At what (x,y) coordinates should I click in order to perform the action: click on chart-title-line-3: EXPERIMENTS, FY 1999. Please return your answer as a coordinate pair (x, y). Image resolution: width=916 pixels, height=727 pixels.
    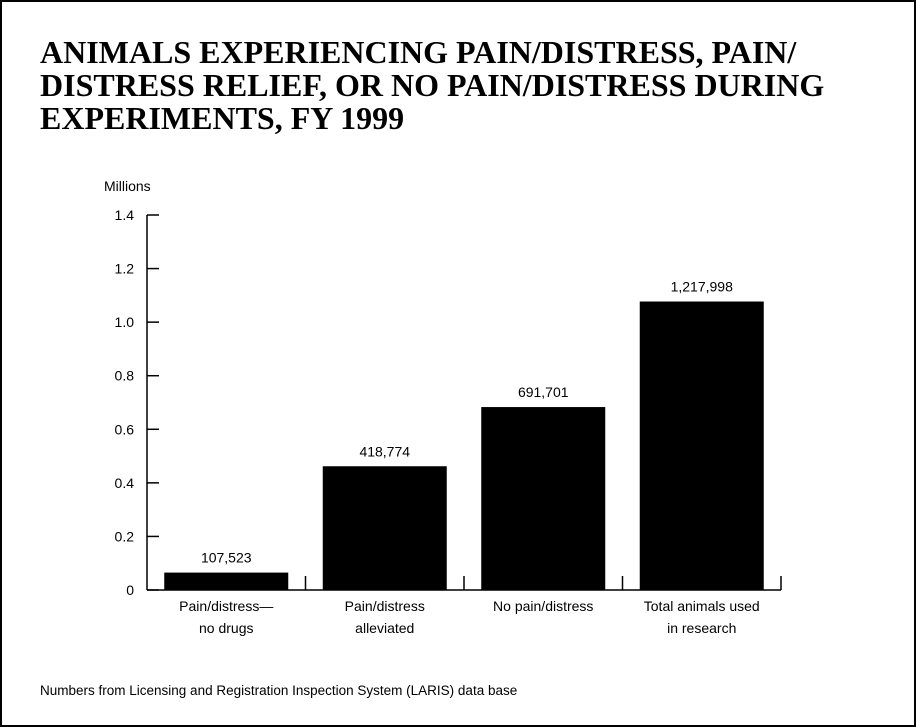
    Looking at the image, I should click on (222, 118).